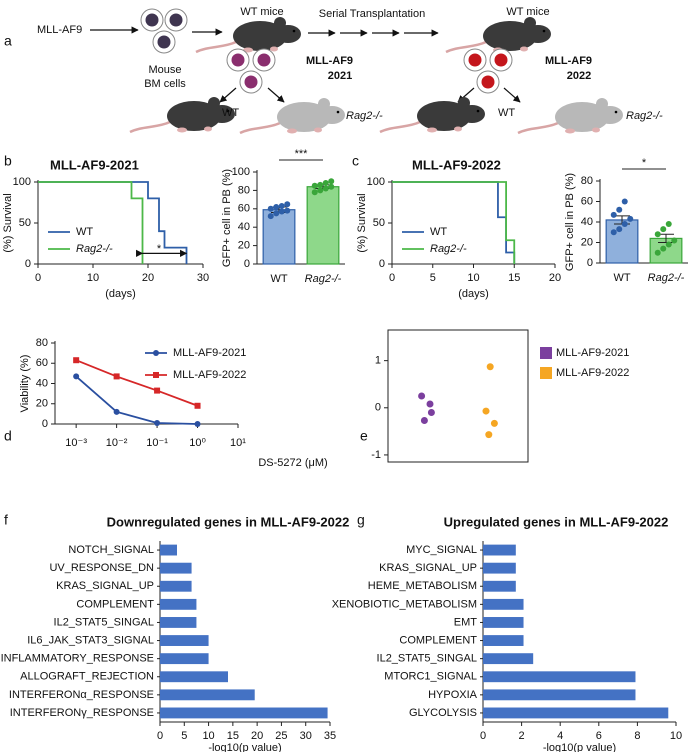  Describe the element at coordinates (372, 14) in the screenshot. I see `process-label: Serial Transplantation` at that location.